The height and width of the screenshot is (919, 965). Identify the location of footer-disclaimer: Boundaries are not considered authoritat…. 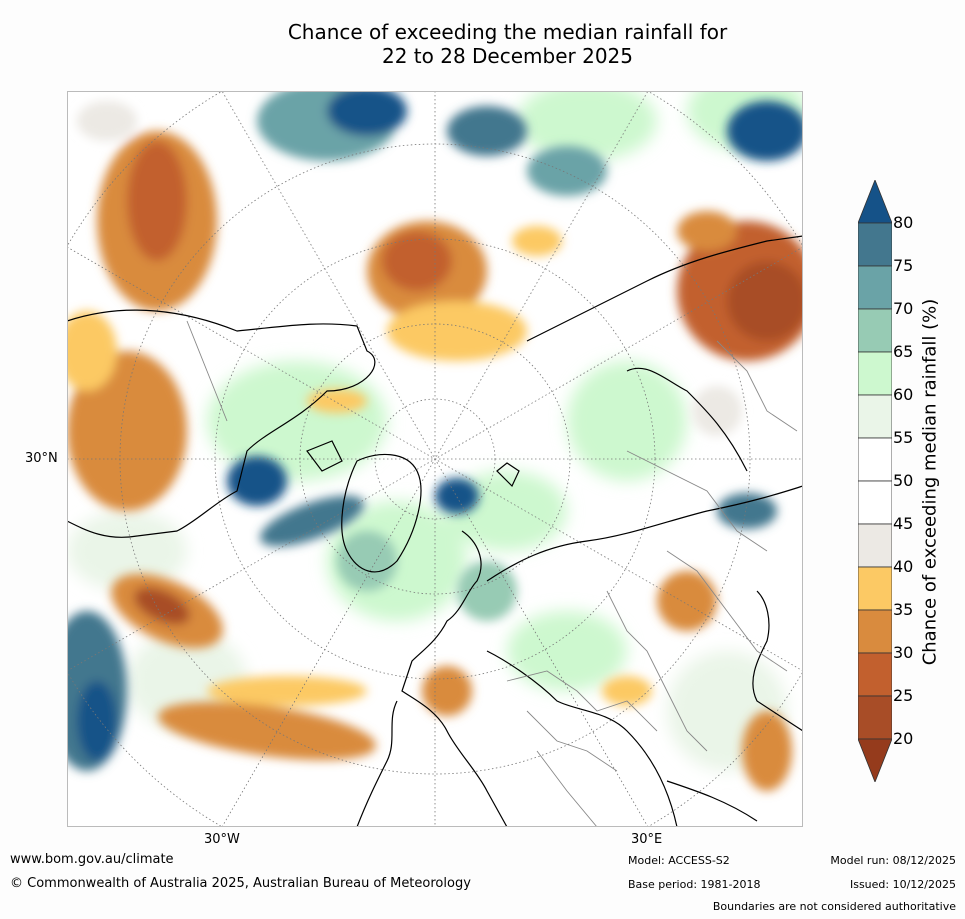
(834, 906).